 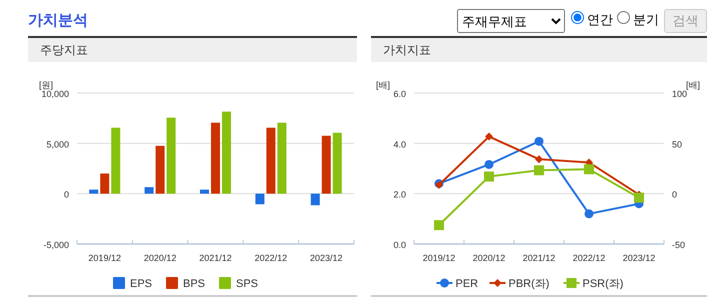 What do you see at coordinates (685, 21) in the screenshot?
I see `text: 검색` at bounding box center [685, 21].